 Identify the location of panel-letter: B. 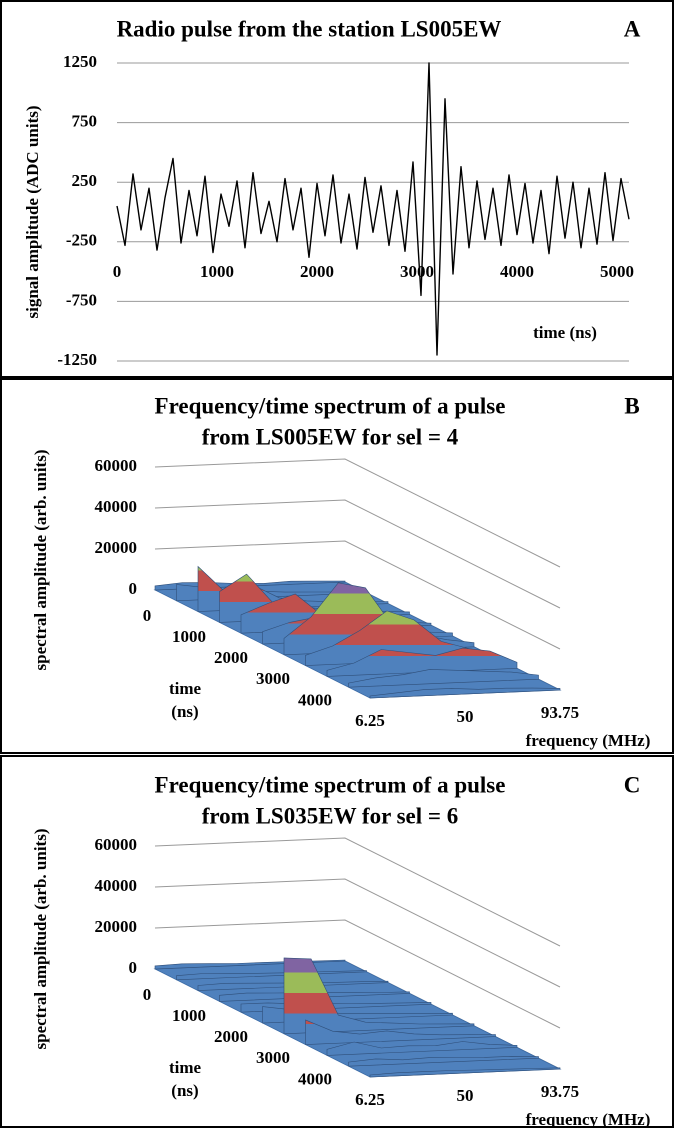
(631, 405).